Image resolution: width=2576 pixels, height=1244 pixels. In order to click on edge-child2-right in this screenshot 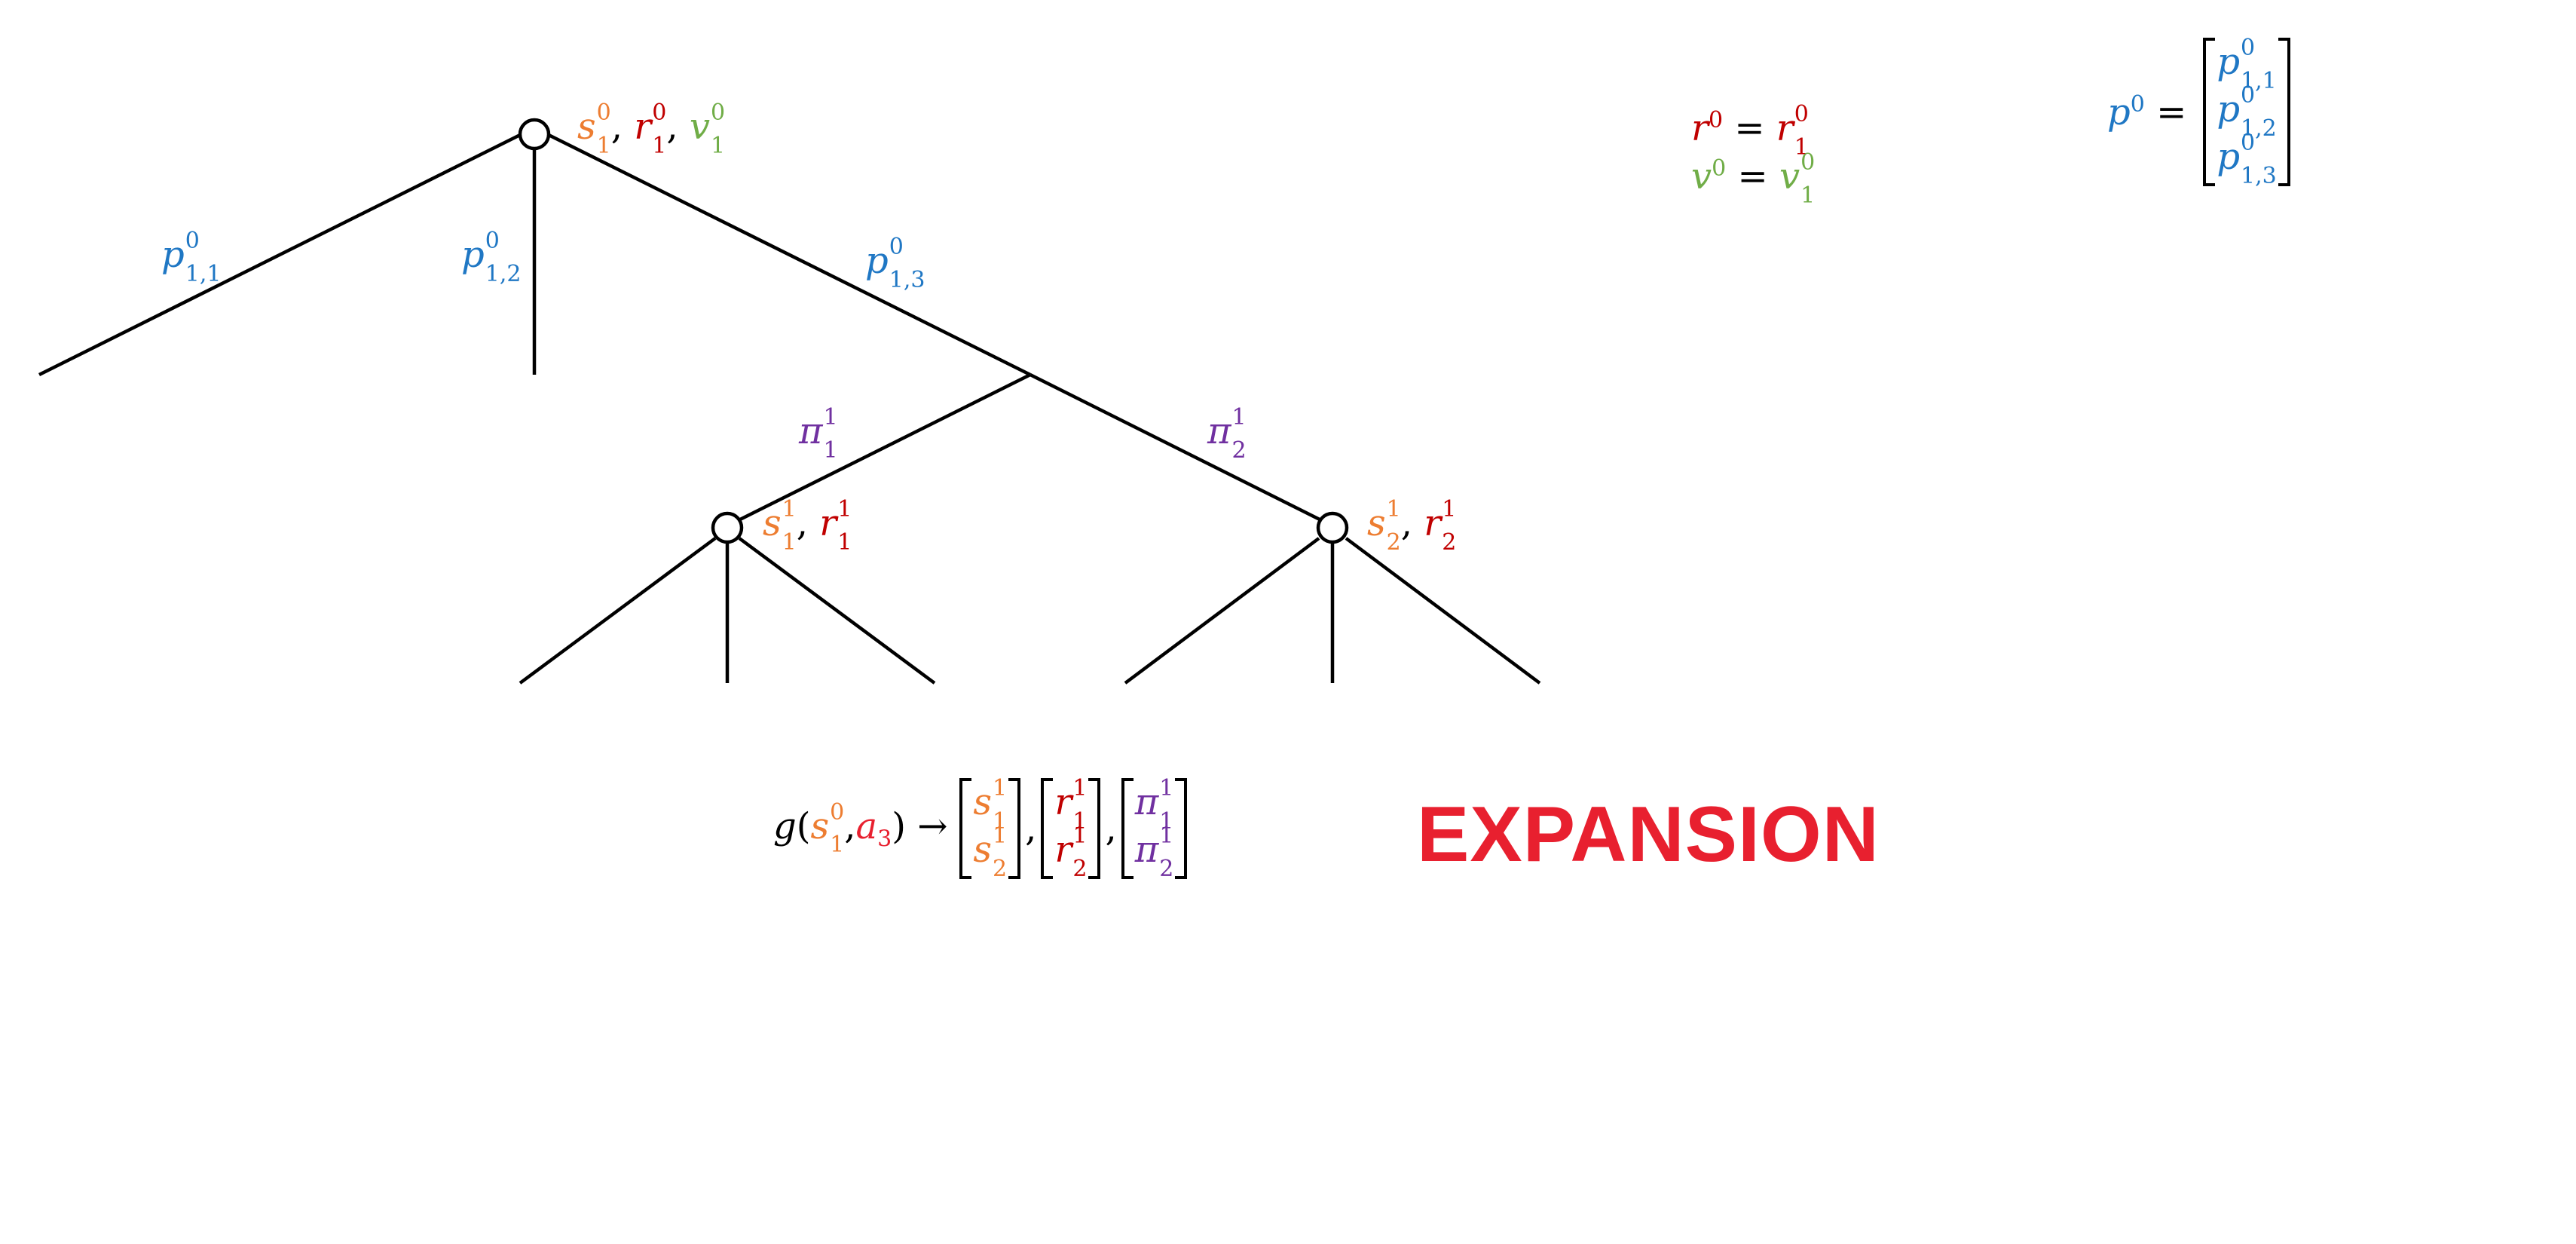, I will do `click(1443, 611)`.